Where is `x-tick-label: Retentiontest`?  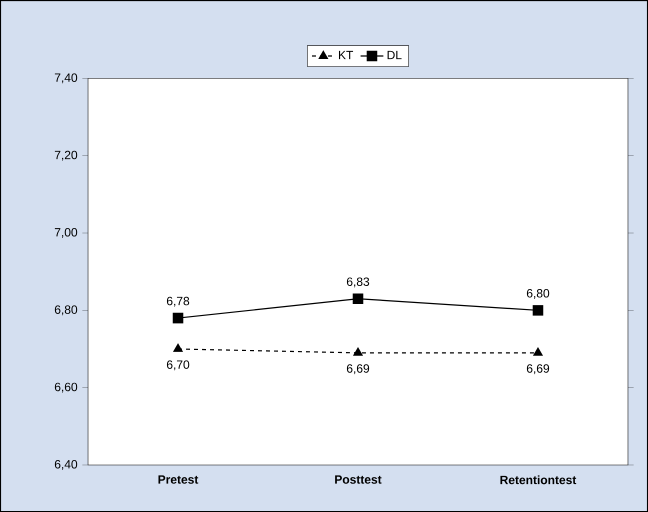 x-tick-label: Retentiontest is located at coordinates (538, 479).